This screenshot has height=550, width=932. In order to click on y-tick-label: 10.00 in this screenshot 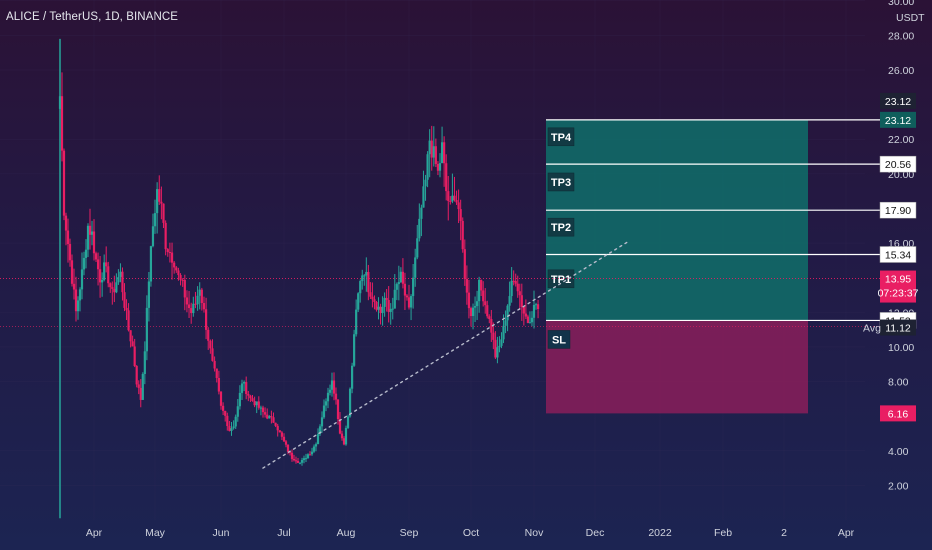, I will do `click(901, 348)`.